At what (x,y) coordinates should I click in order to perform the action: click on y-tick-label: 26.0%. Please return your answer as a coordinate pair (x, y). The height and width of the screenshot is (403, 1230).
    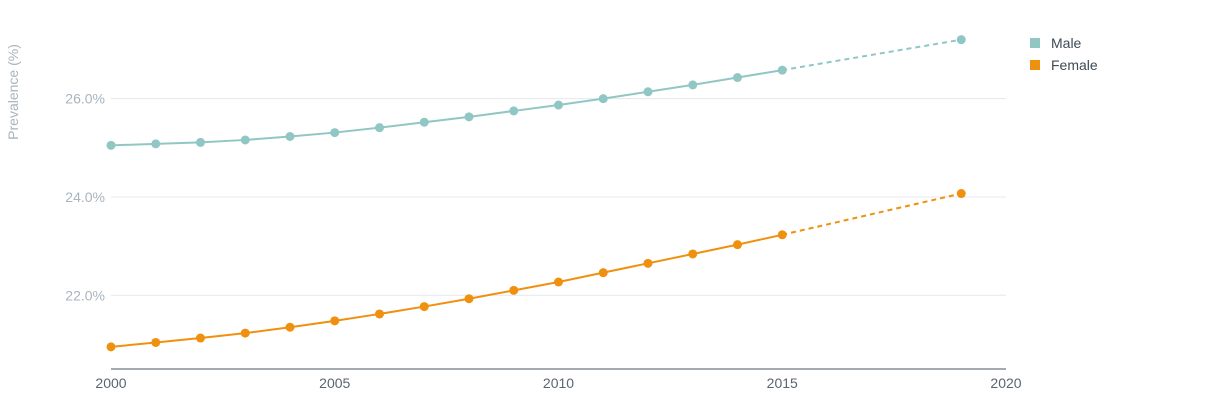
    Looking at the image, I should click on (85, 99).